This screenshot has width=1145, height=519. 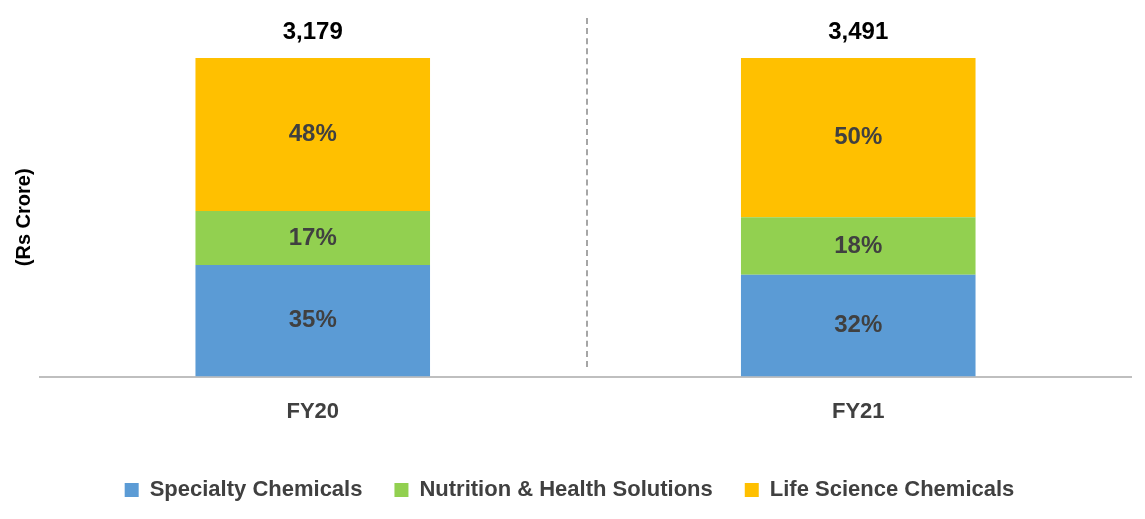 I want to click on annotation: 3,491, so click(x=858, y=30).